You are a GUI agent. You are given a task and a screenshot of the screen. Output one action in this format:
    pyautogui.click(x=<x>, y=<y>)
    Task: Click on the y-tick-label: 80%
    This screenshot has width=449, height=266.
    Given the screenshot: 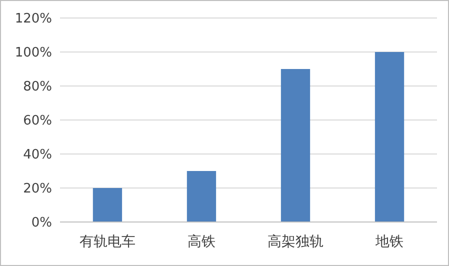 What is the action you would take?
    pyautogui.click(x=37, y=87)
    